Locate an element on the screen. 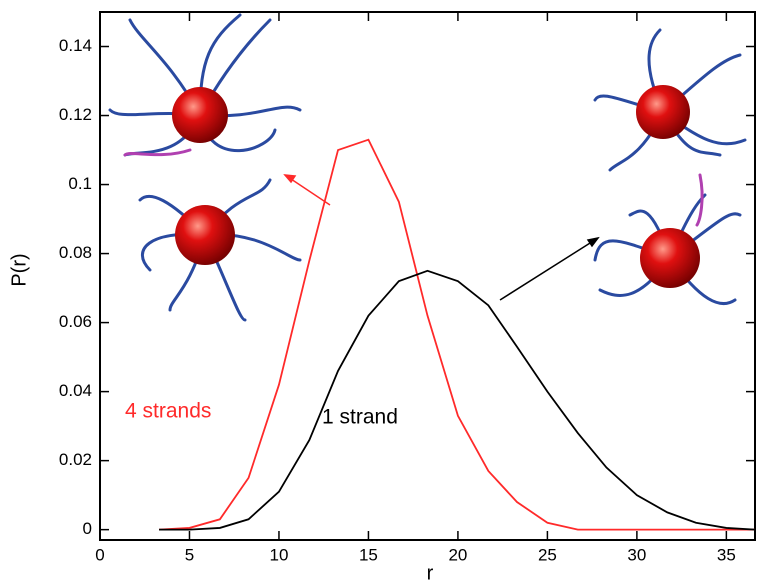 The image size is (760, 583). arrows is located at coordinates (441, 237).